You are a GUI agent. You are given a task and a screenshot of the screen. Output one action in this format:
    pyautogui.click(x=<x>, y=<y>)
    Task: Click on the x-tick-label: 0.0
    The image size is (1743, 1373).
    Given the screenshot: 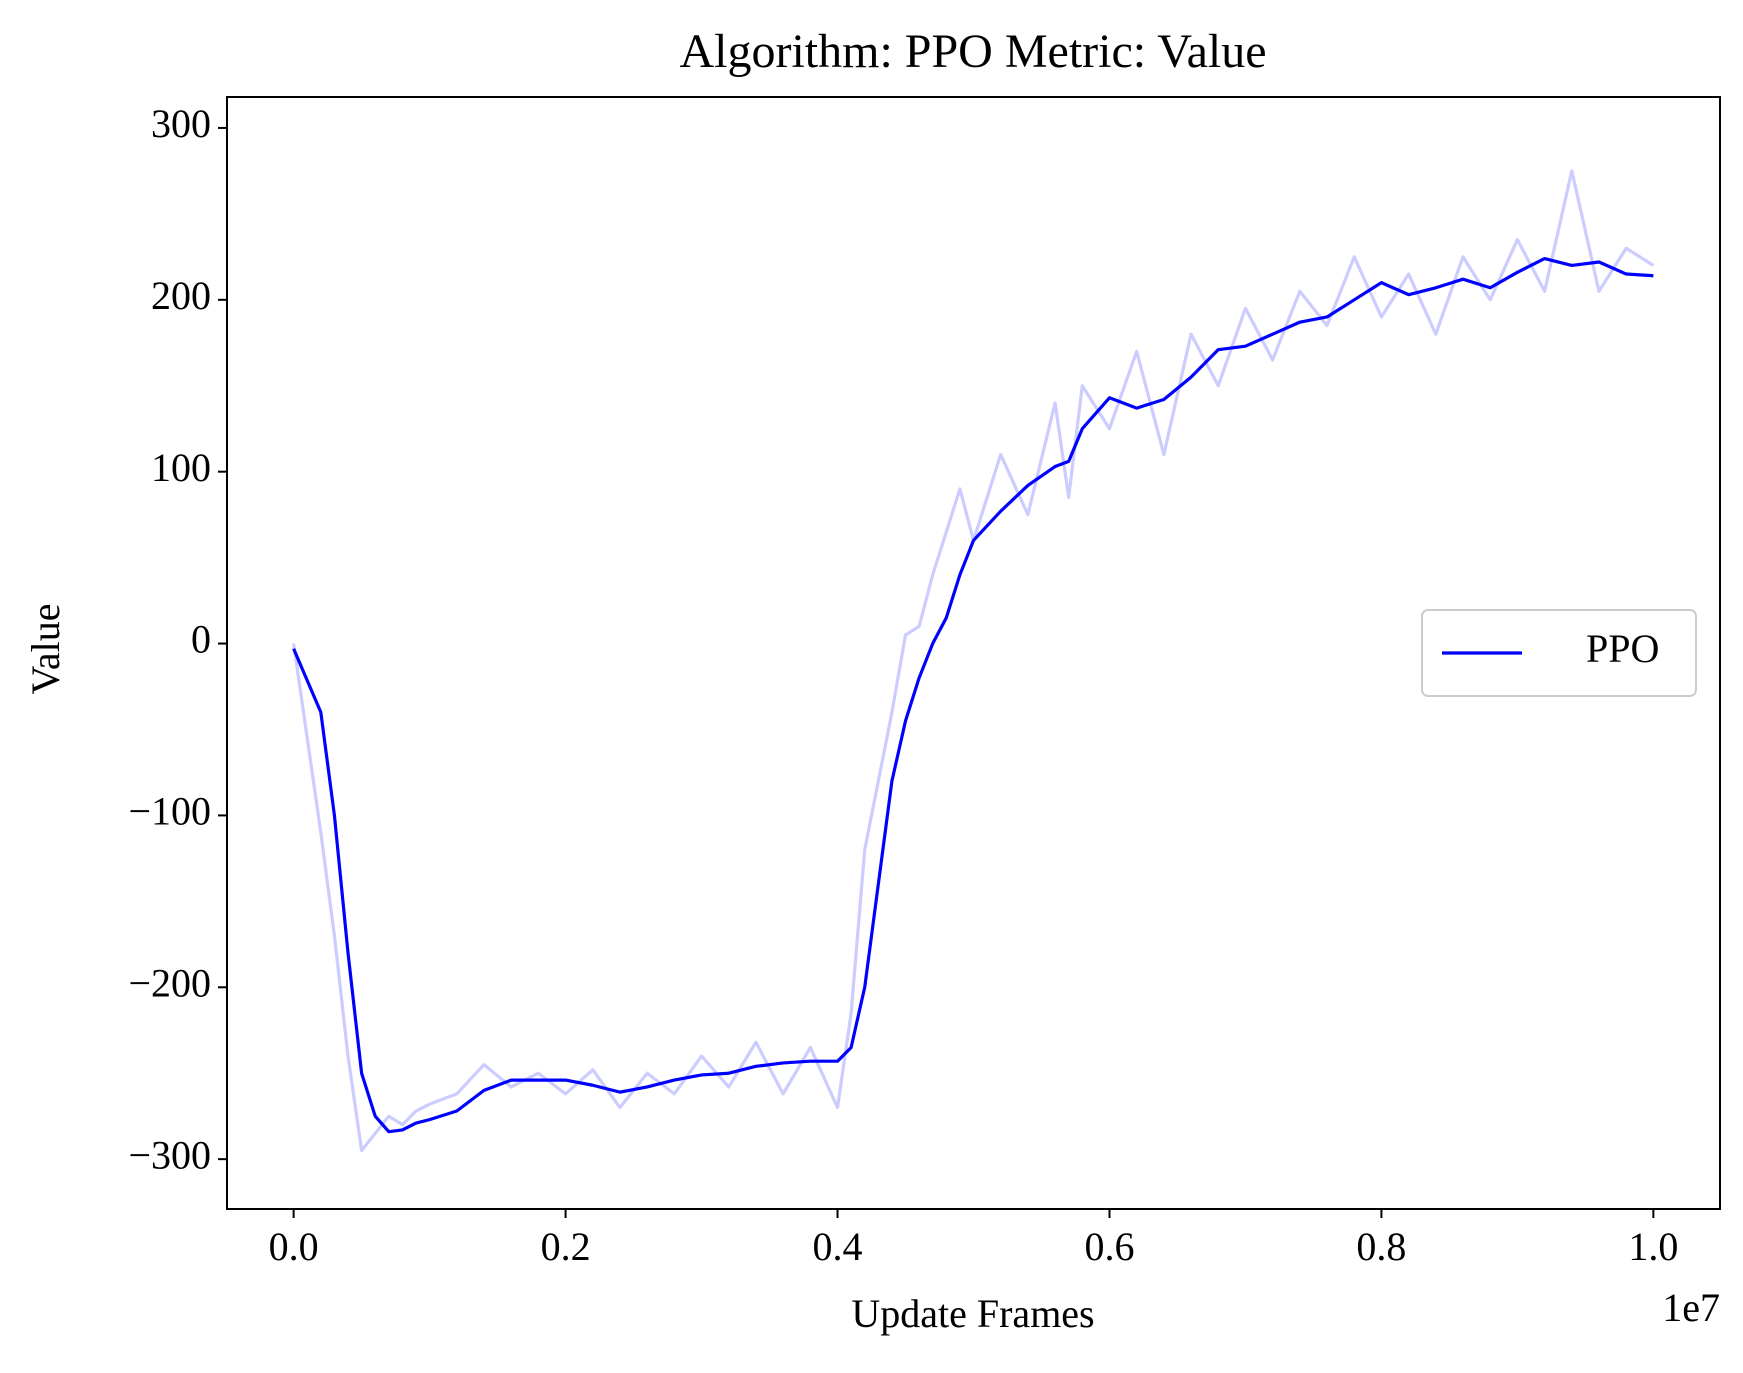 What is the action you would take?
    pyautogui.click(x=294, y=1246)
    